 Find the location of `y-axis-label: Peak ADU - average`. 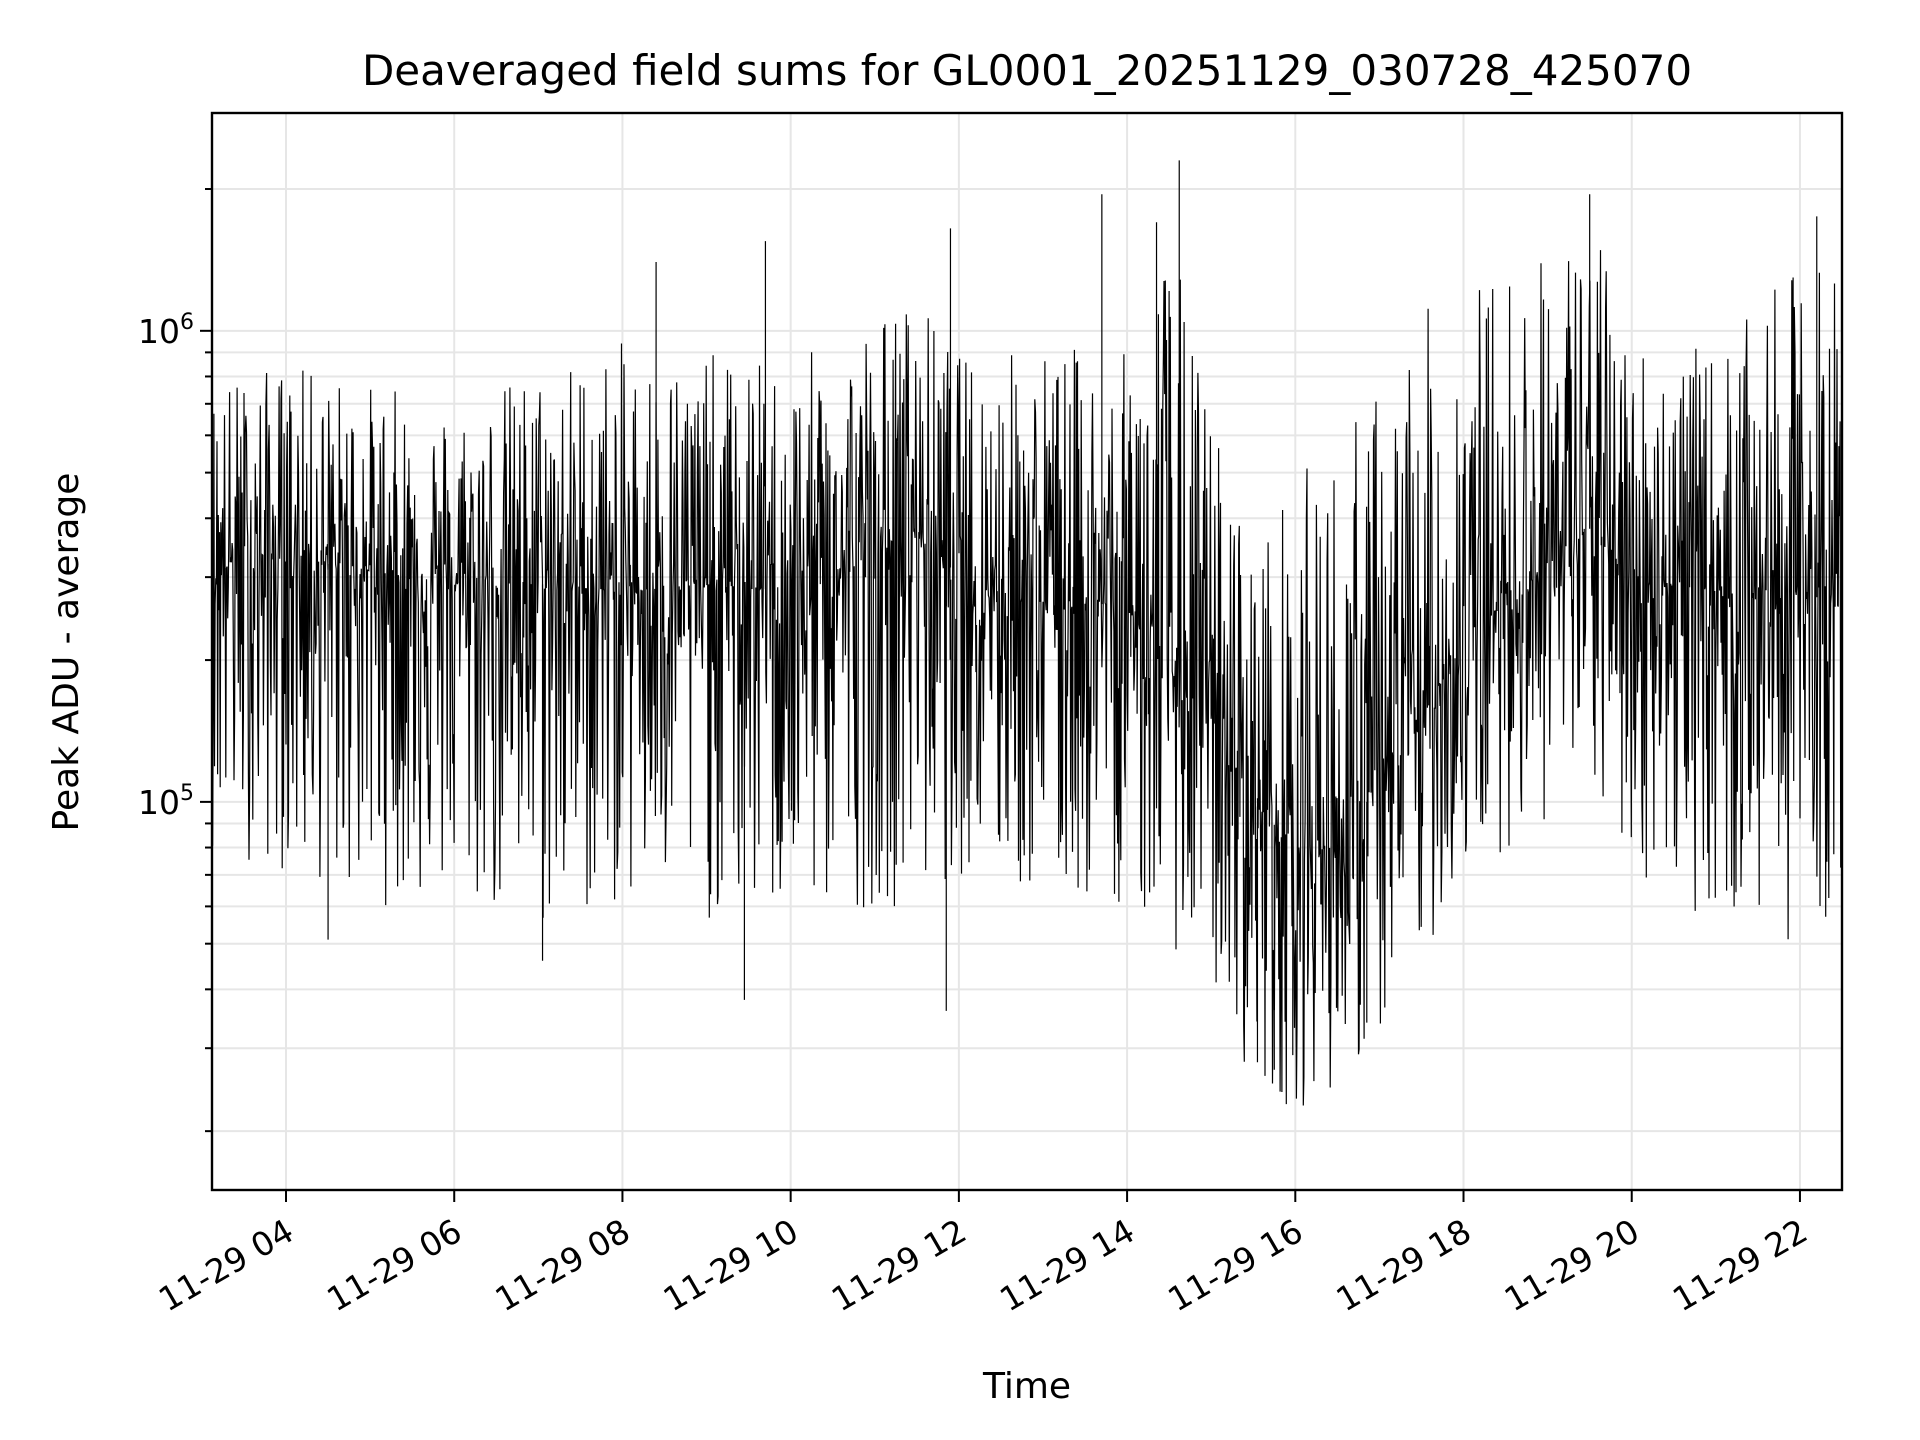

y-axis-label: Peak ADU - average is located at coordinates (66, 652).